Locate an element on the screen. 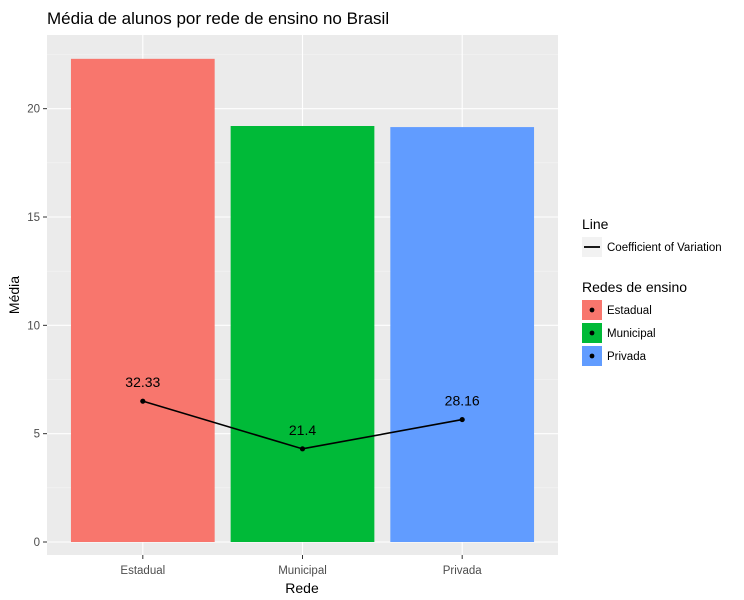 The image size is (744, 600). legend-label: Privada is located at coordinates (627, 357).